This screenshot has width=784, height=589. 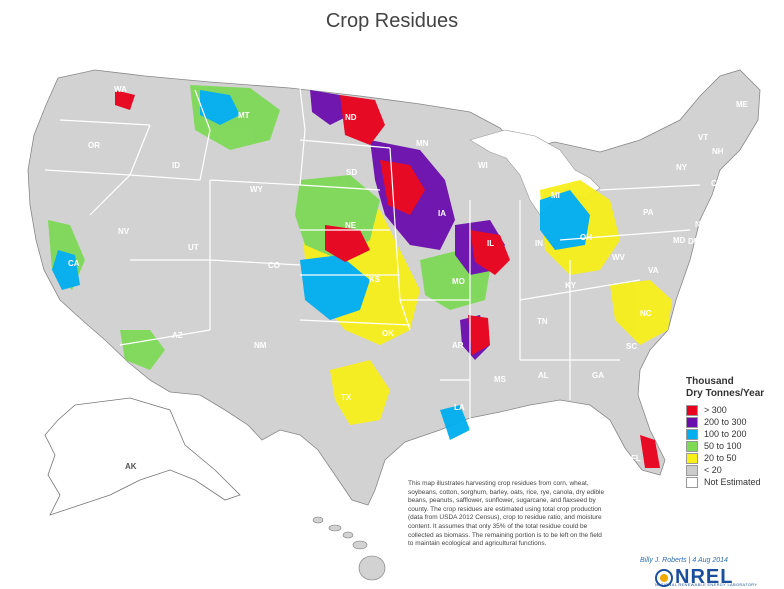 What do you see at coordinates (539, 243) in the screenshot?
I see `state-label-in: IN` at bounding box center [539, 243].